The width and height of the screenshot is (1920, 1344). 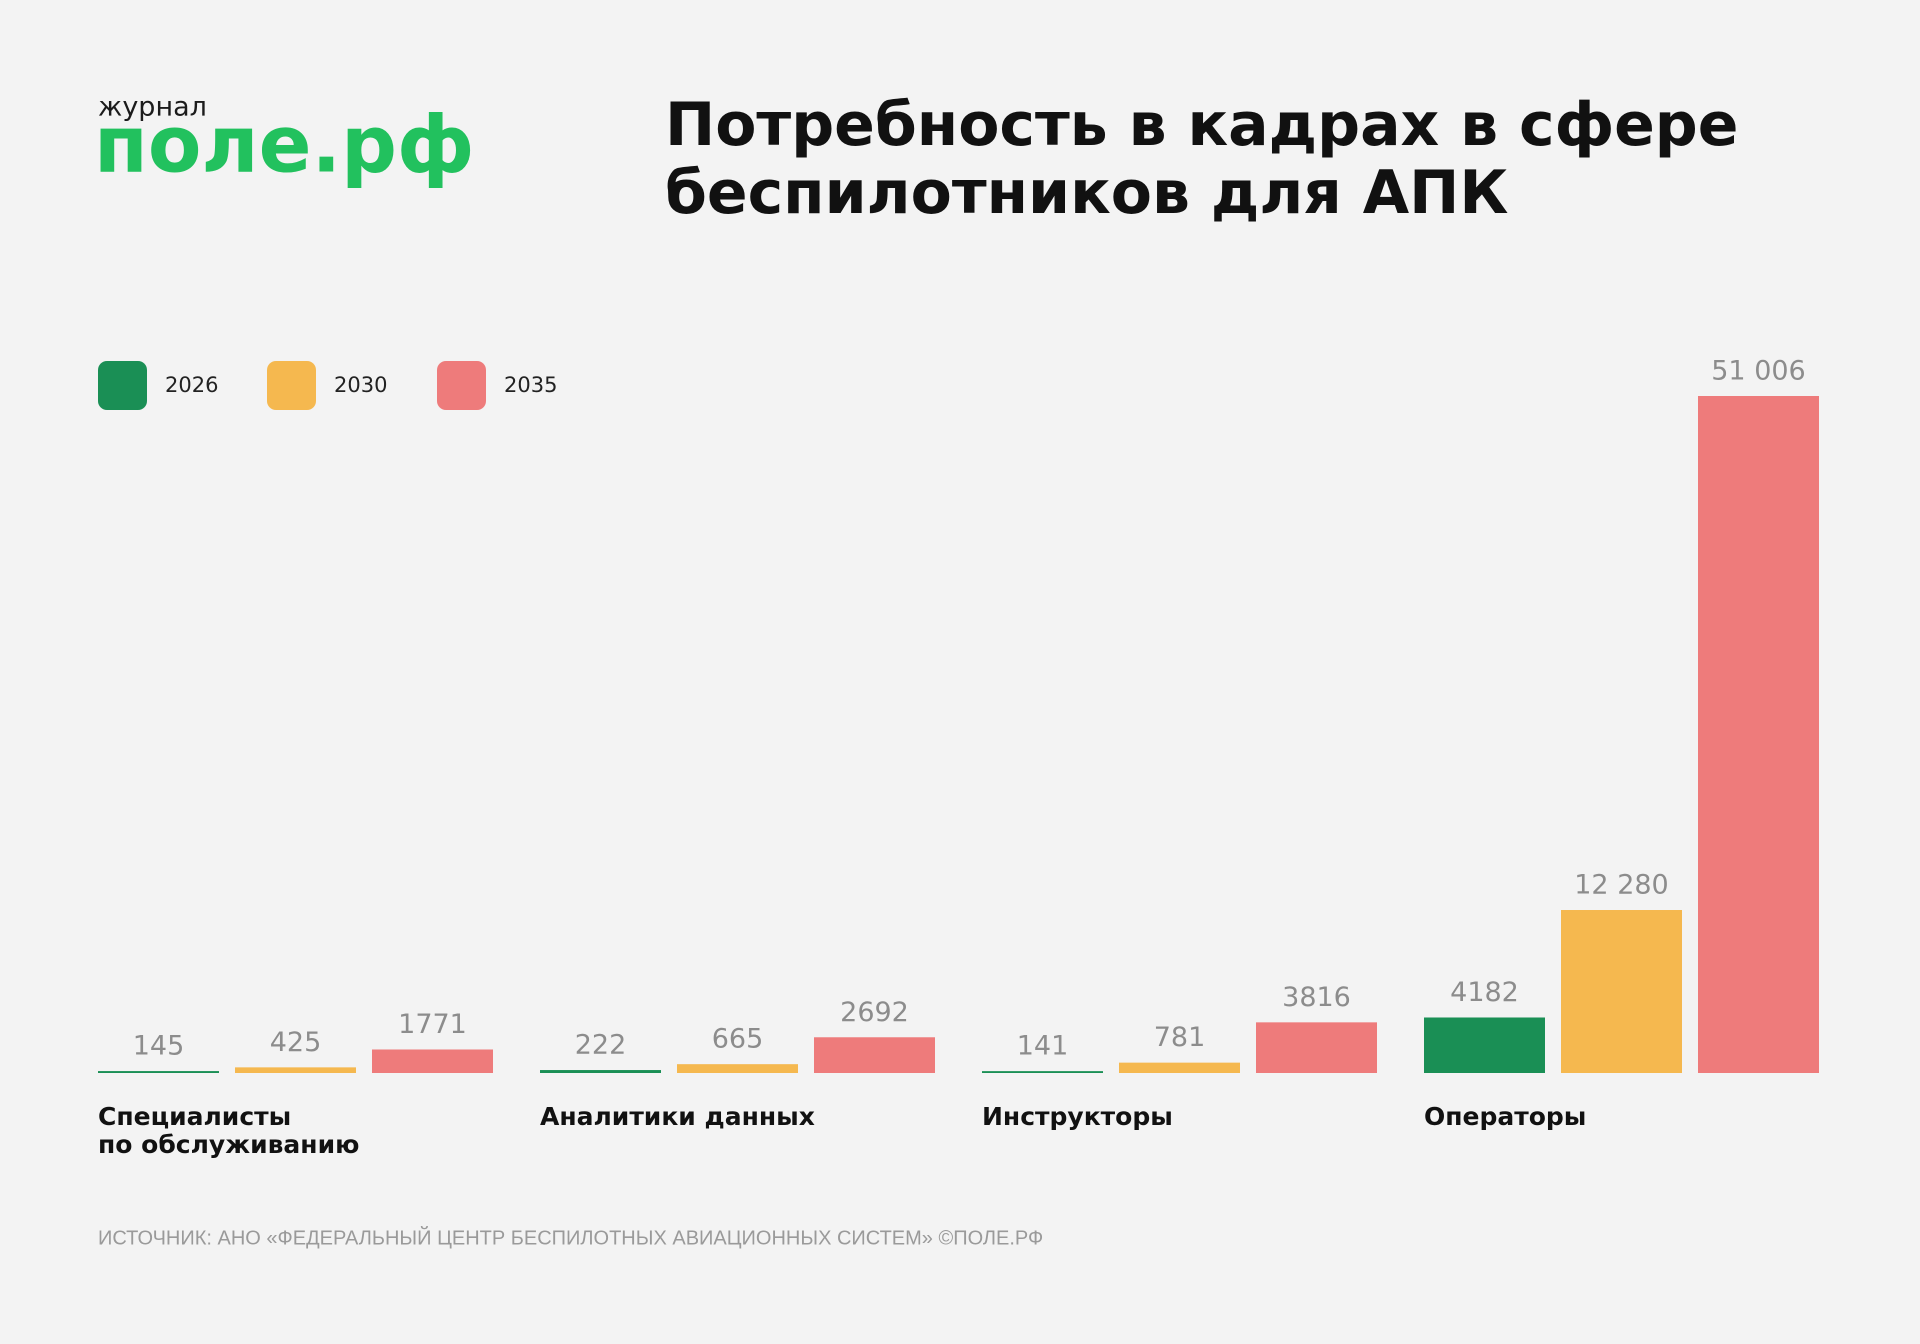 What do you see at coordinates (1484, 992) in the screenshot?
I see `value-label: 4182` at bounding box center [1484, 992].